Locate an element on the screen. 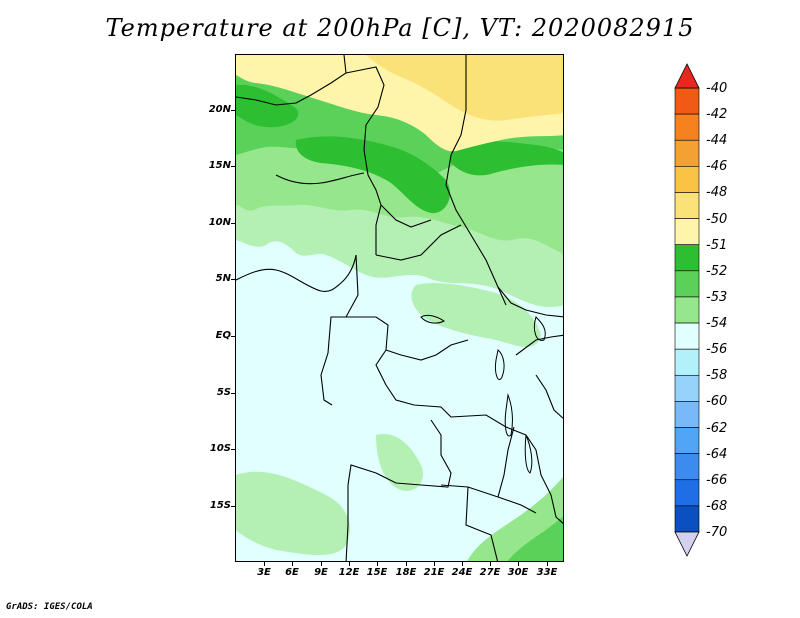 The image size is (800, 618). lon-label-24e: 24E is located at coordinates (462, 572).